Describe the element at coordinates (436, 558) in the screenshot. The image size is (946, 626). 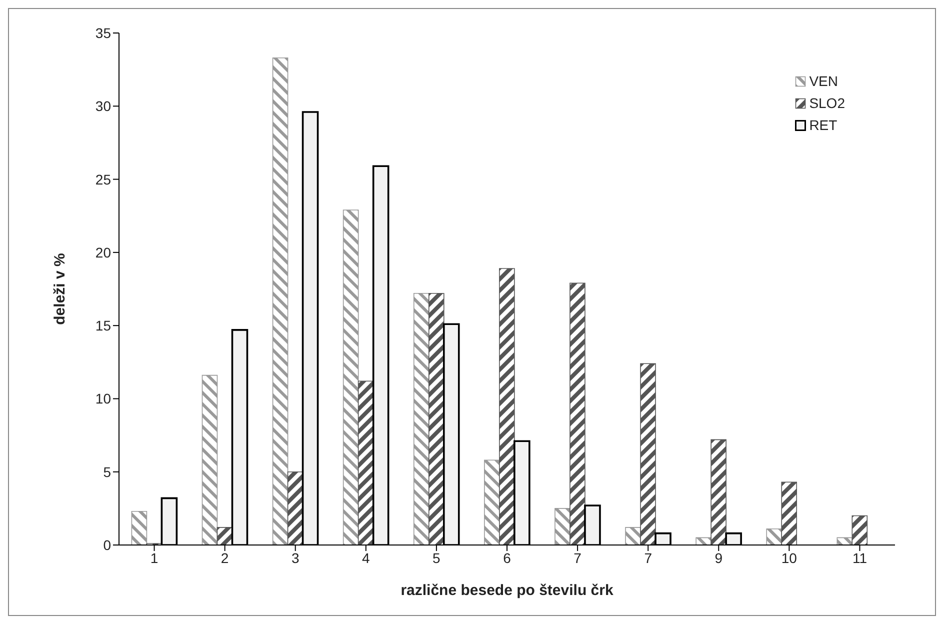
I see `x-tick-label: 5` at that location.